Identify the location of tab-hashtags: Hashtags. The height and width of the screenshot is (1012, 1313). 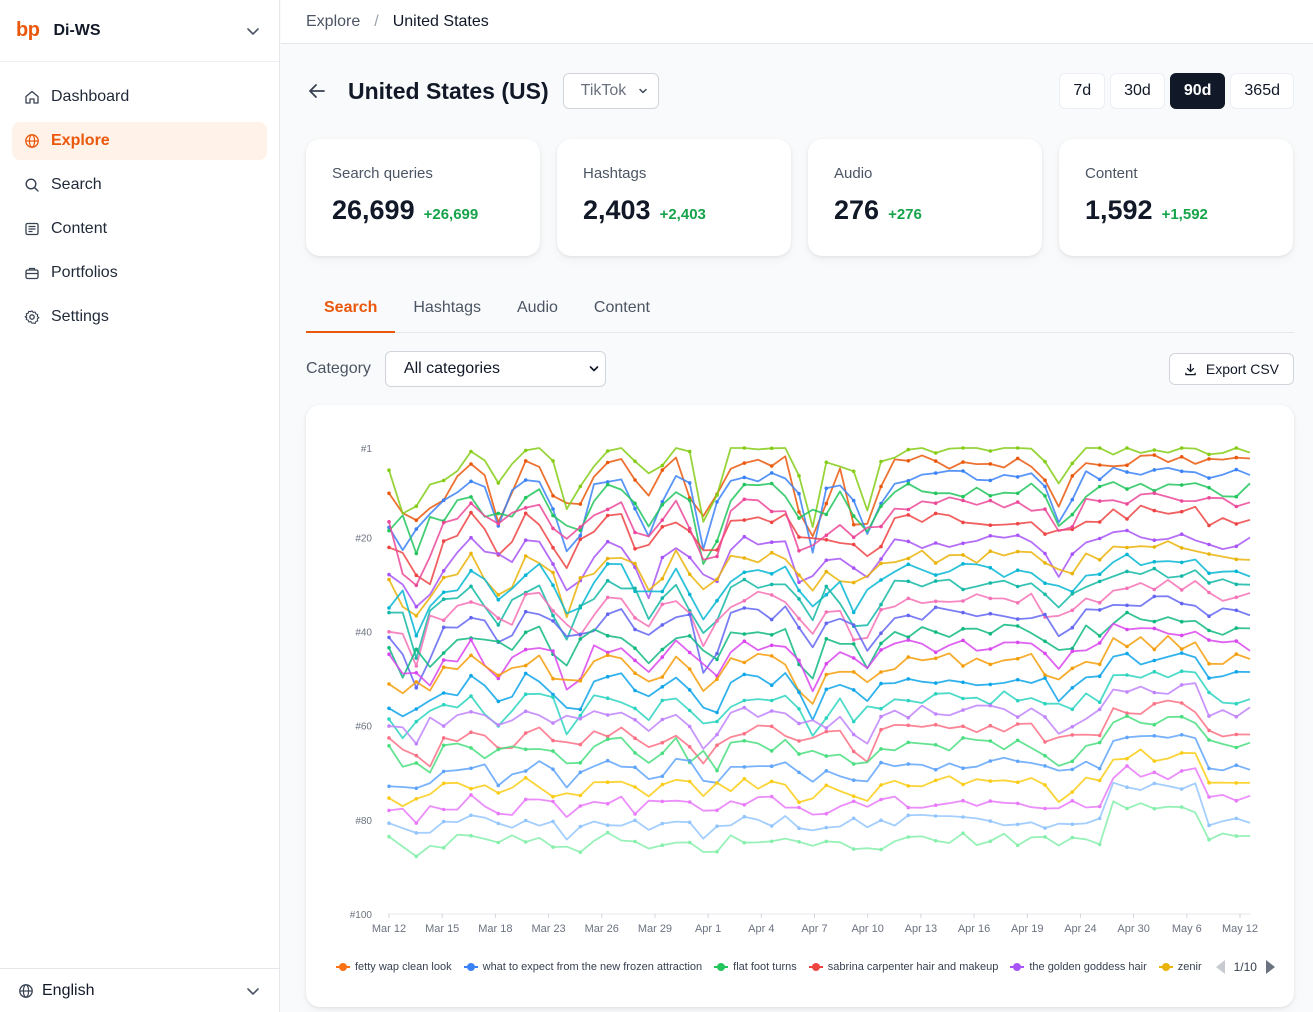
(447, 307).